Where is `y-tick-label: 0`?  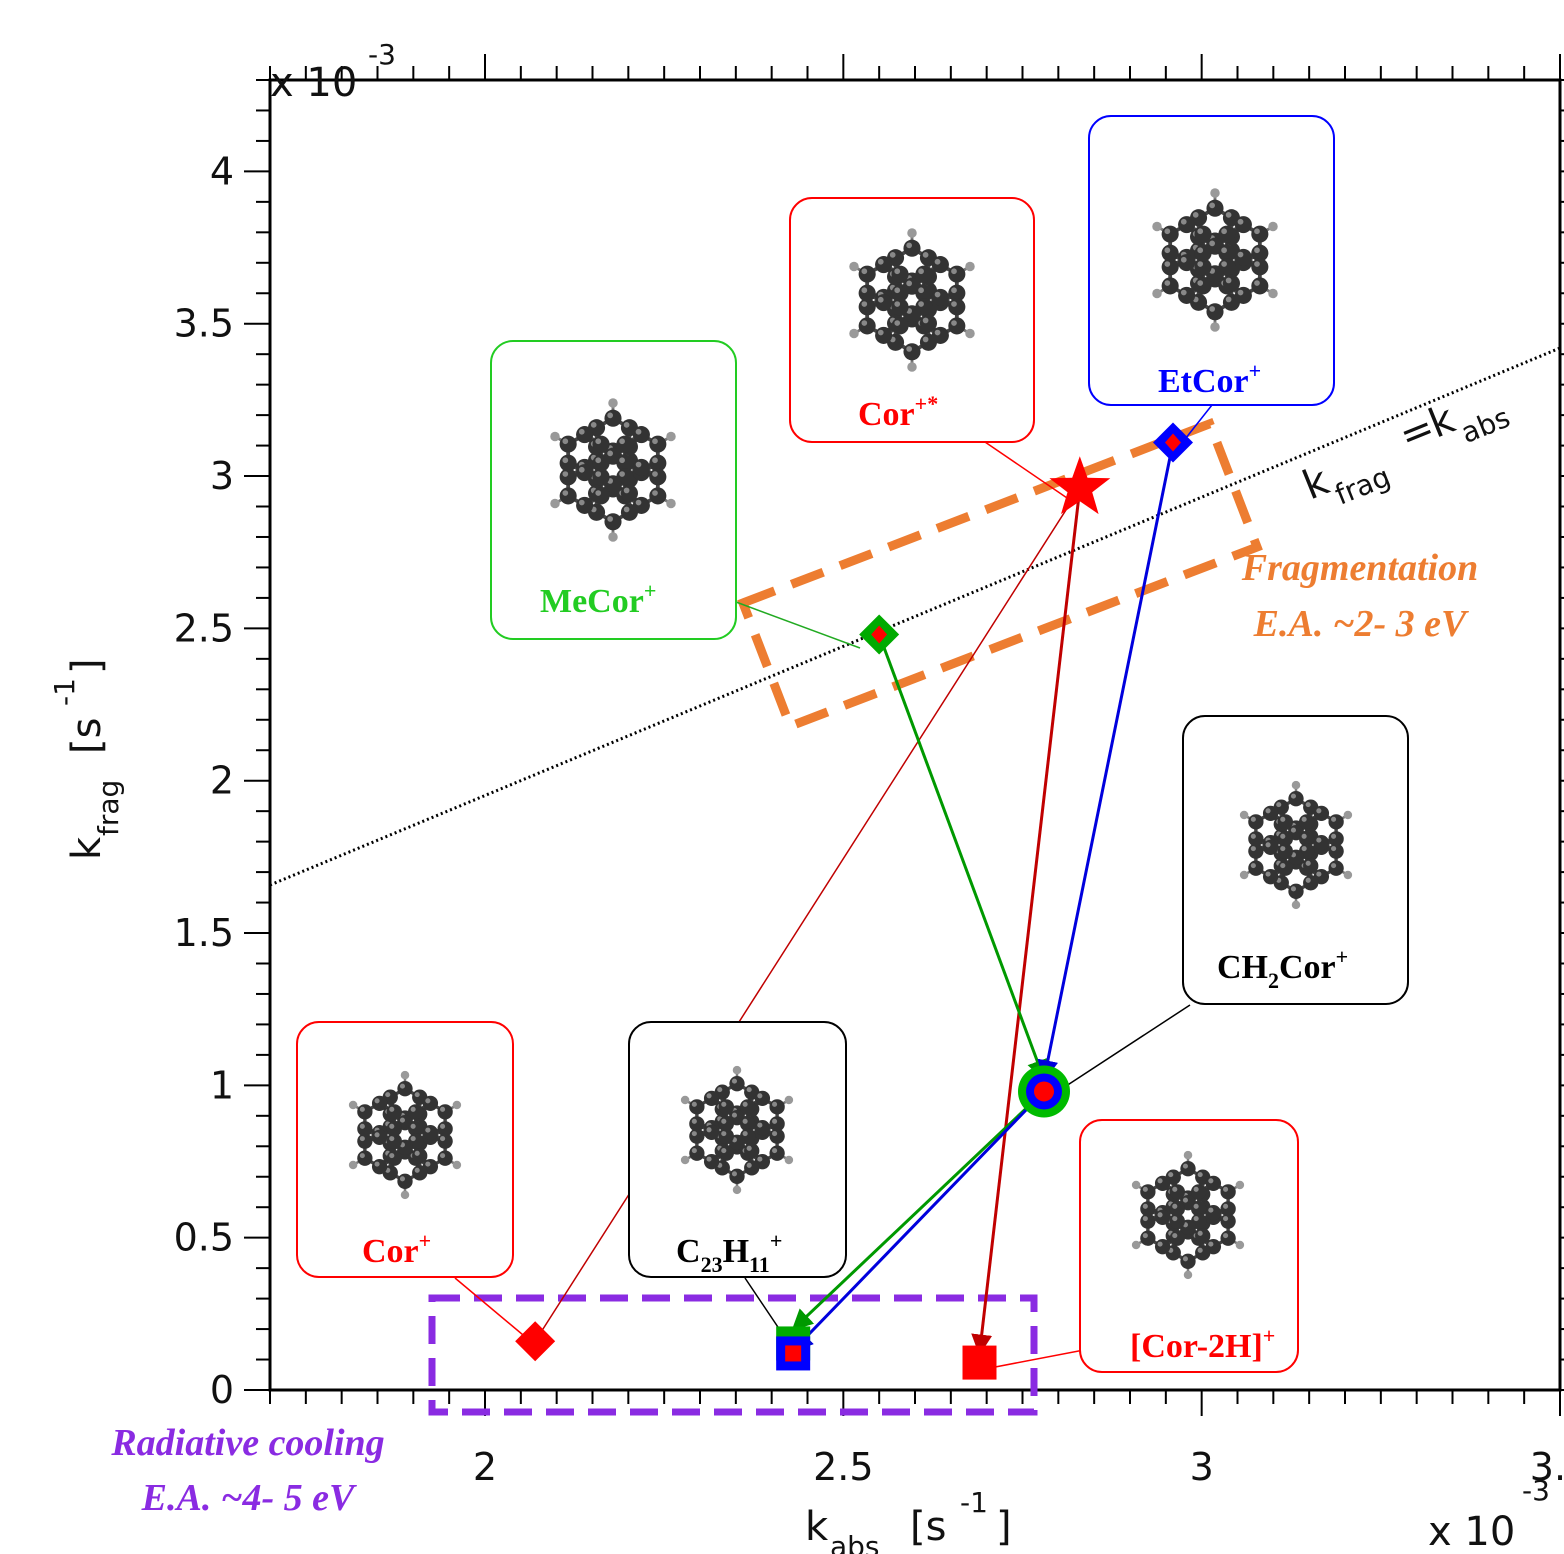 y-tick-label: 0 is located at coordinates (222, 1390).